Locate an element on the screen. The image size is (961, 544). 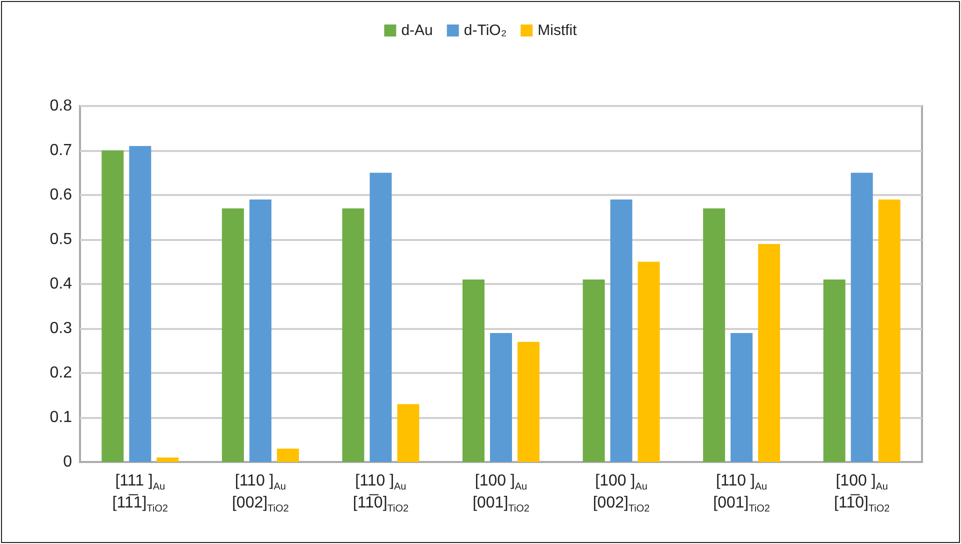
y-tick-label: 0.4 is located at coordinates (61, 284).